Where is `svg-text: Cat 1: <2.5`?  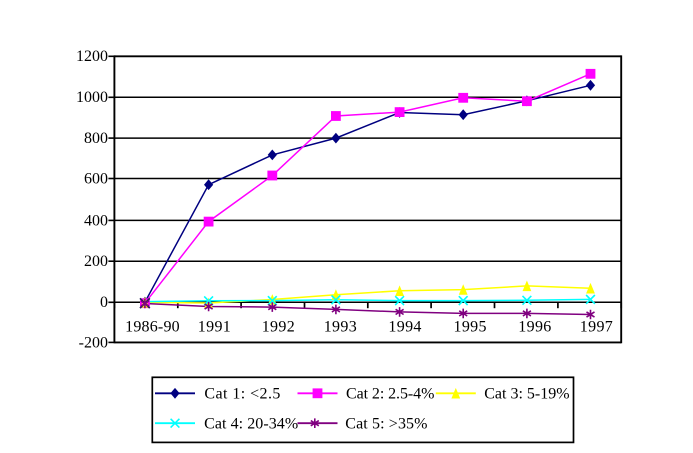
svg-text: Cat 1: <2.5 is located at coordinates (242, 393).